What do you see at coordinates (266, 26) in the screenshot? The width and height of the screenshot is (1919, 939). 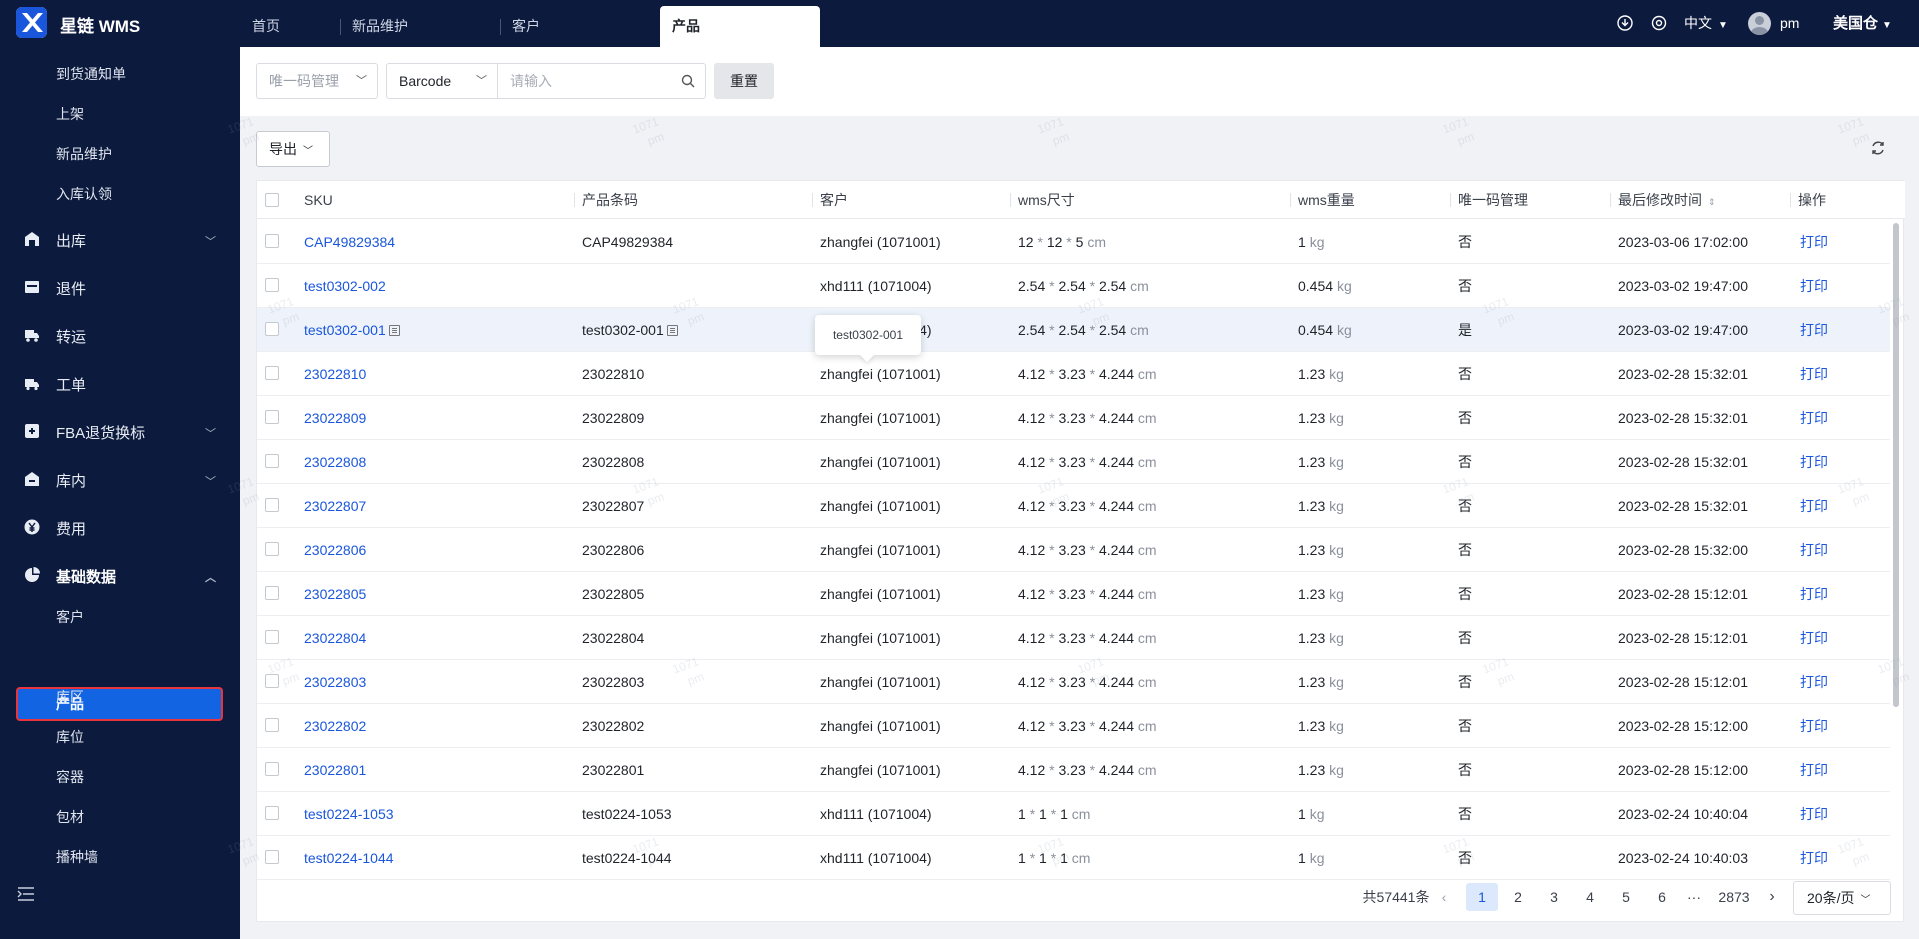 I see `tab-home: 首页` at bounding box center [266, 26].